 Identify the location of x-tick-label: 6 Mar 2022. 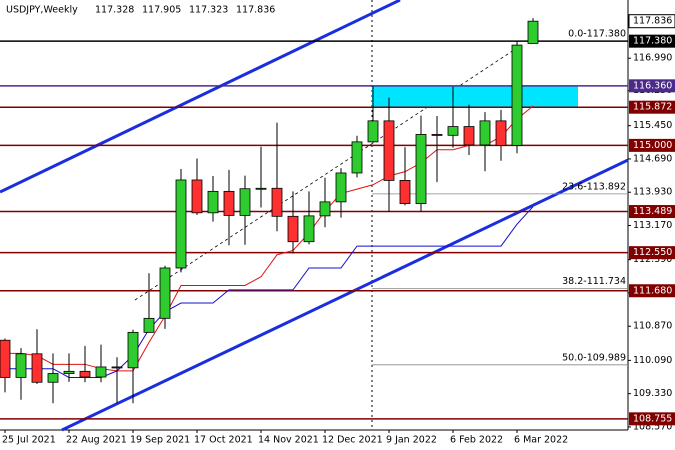
(541, 440).